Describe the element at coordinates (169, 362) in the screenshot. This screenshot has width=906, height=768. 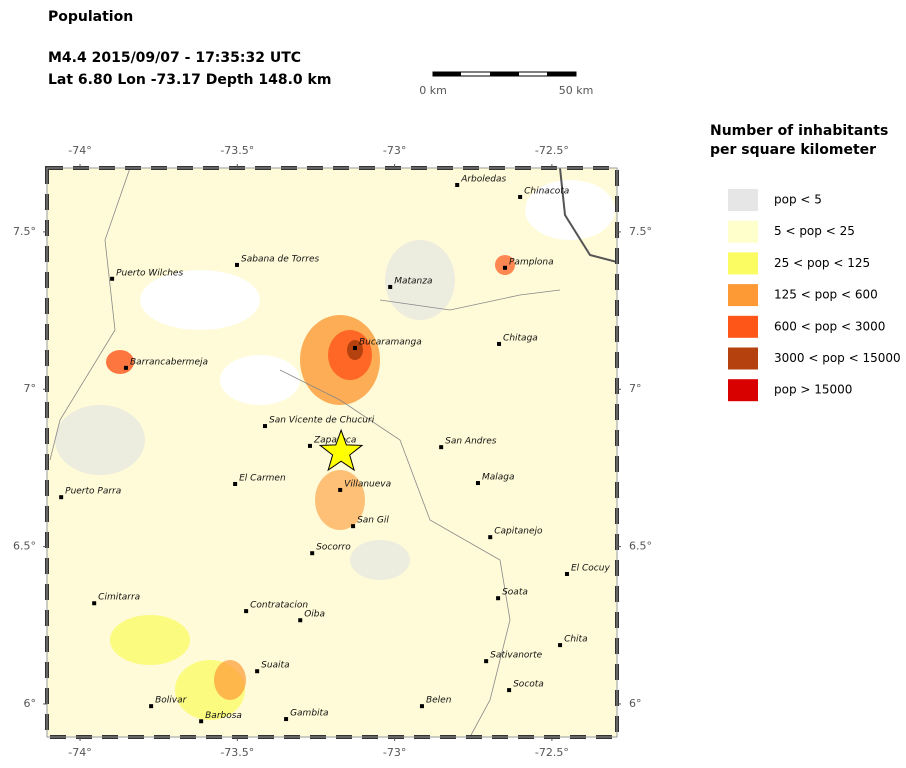
I see `city-label: Barrancabermeja` at that location.